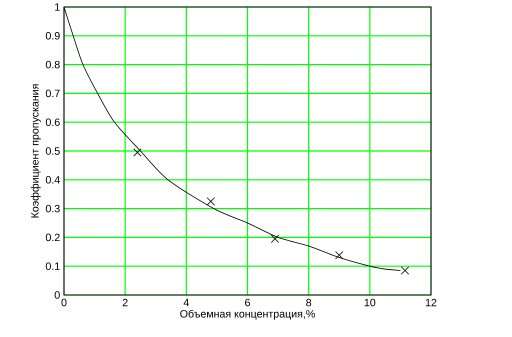  What do you see at coordinates (53, 64) in the screenshot?
I see `y-tick-label: 0.8` at bounding box center [53, 64].